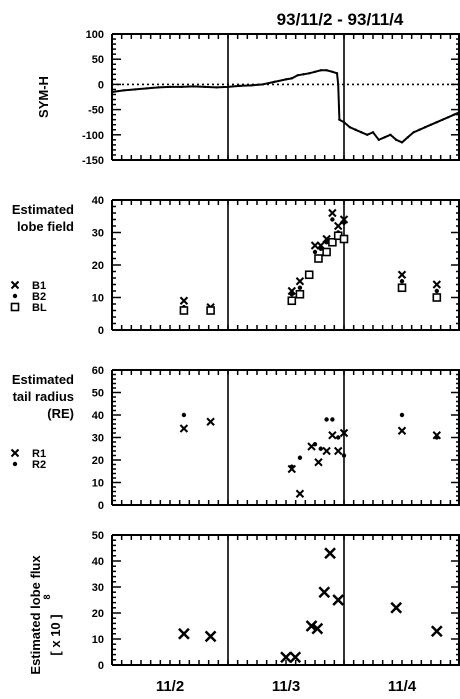  Describe the element at coordinates (47, 596) in the screenshot. I see `y-axis-label-superscript: 8` at that location.